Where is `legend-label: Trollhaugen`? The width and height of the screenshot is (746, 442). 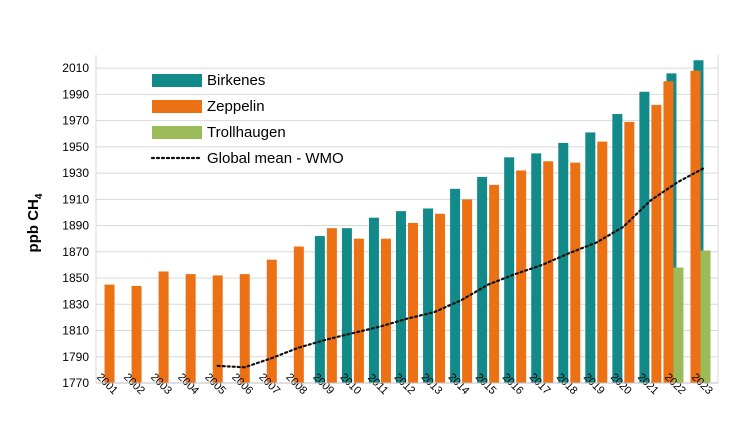 legend-label: Trollhaugen is located at coordinates (246, 132).